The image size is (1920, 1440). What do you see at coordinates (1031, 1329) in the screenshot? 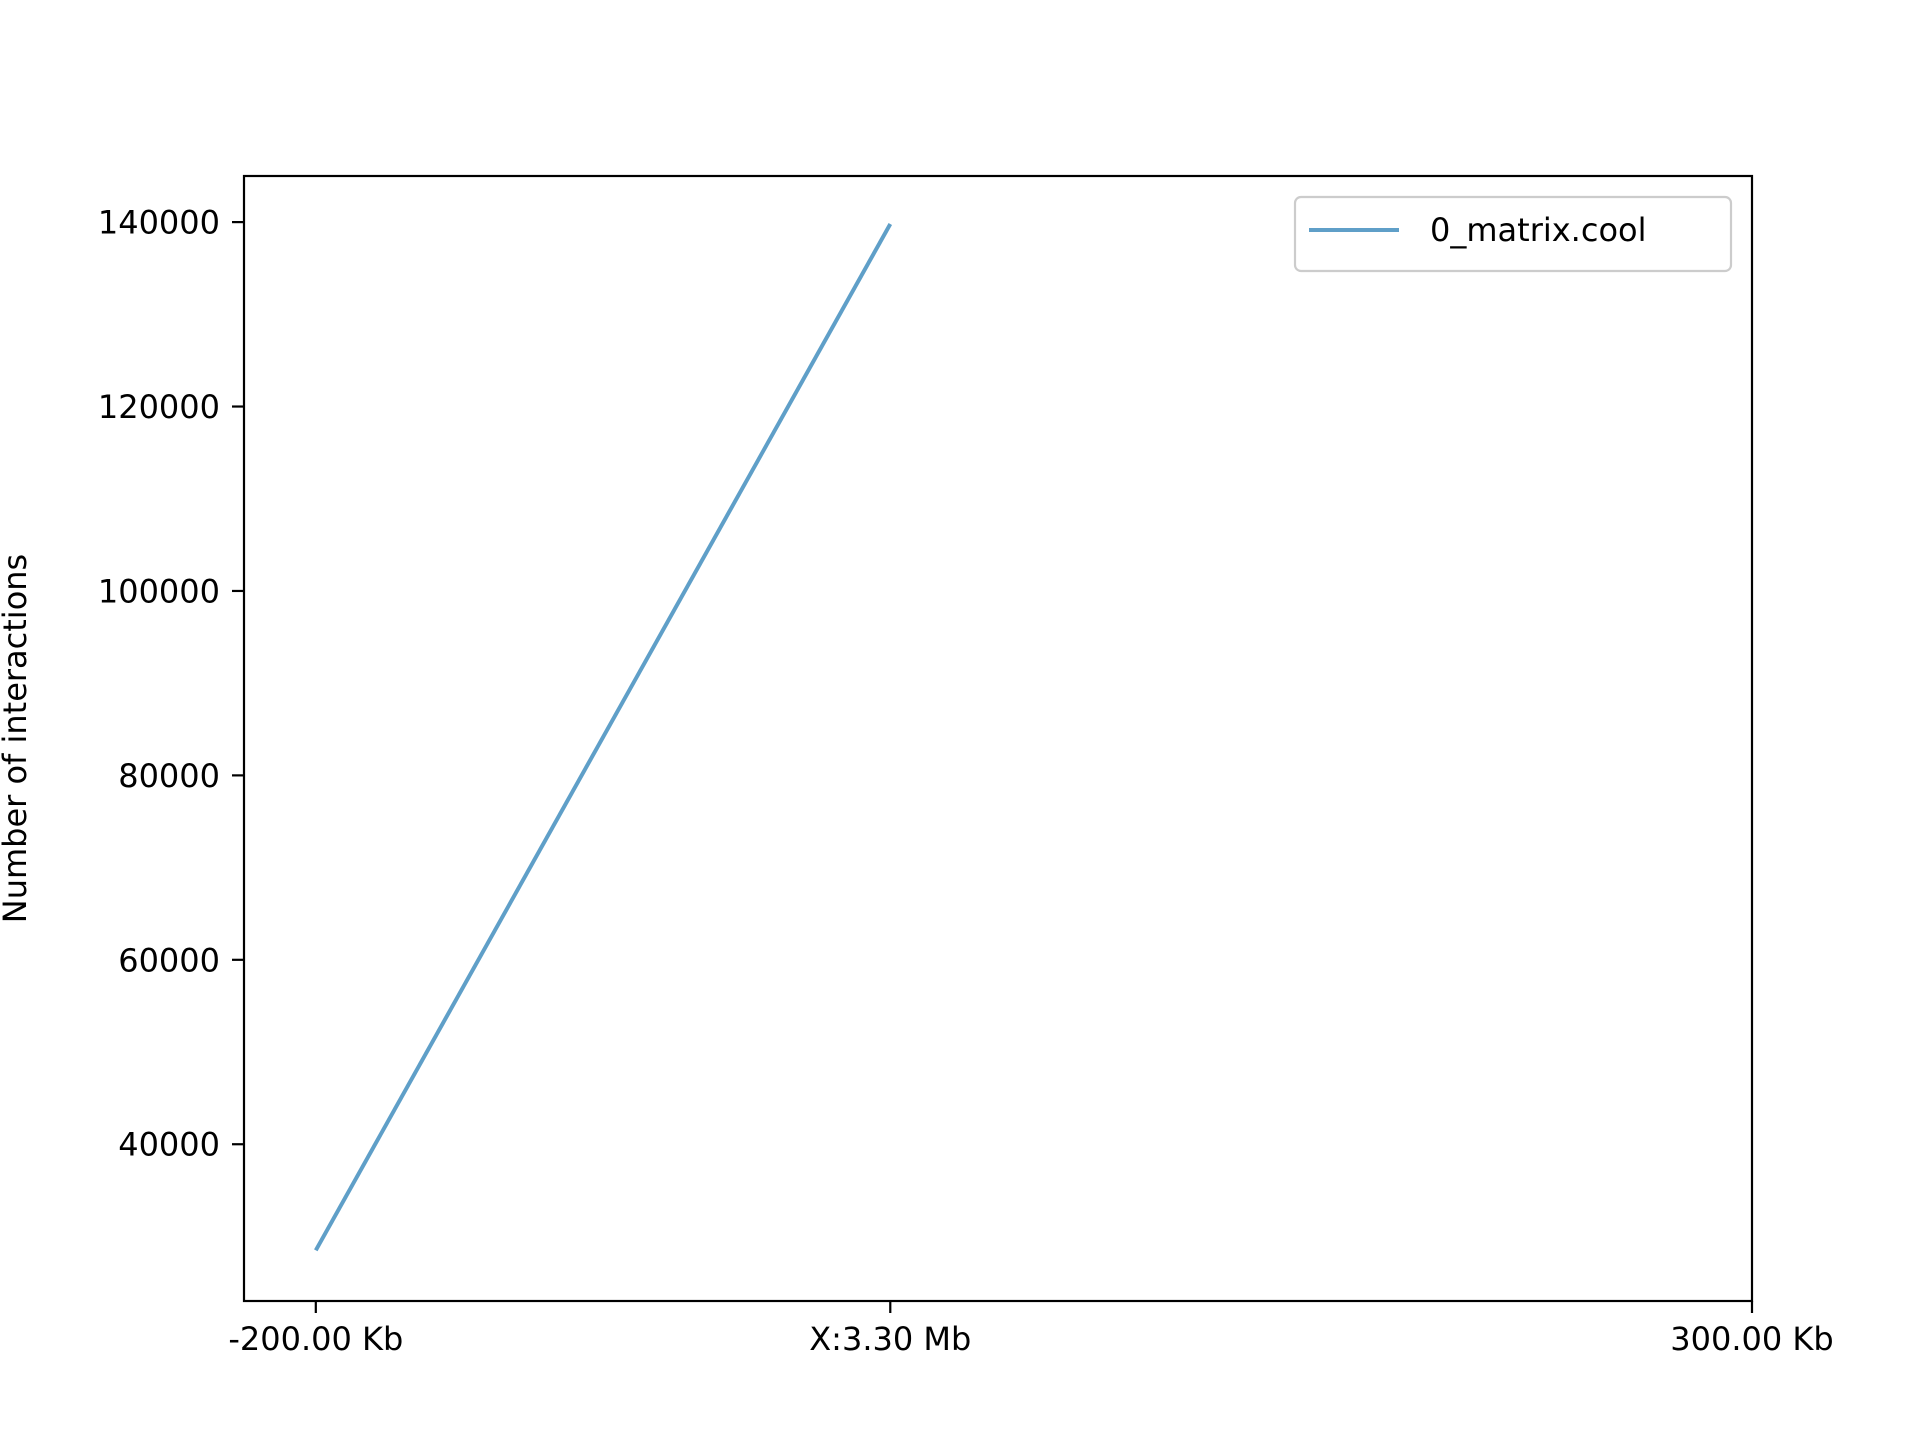
I see `x-axis-ticks: -200.00 Kb X:3.30 Mb 300.00 Kb` at bounding box center [1031, 1329].